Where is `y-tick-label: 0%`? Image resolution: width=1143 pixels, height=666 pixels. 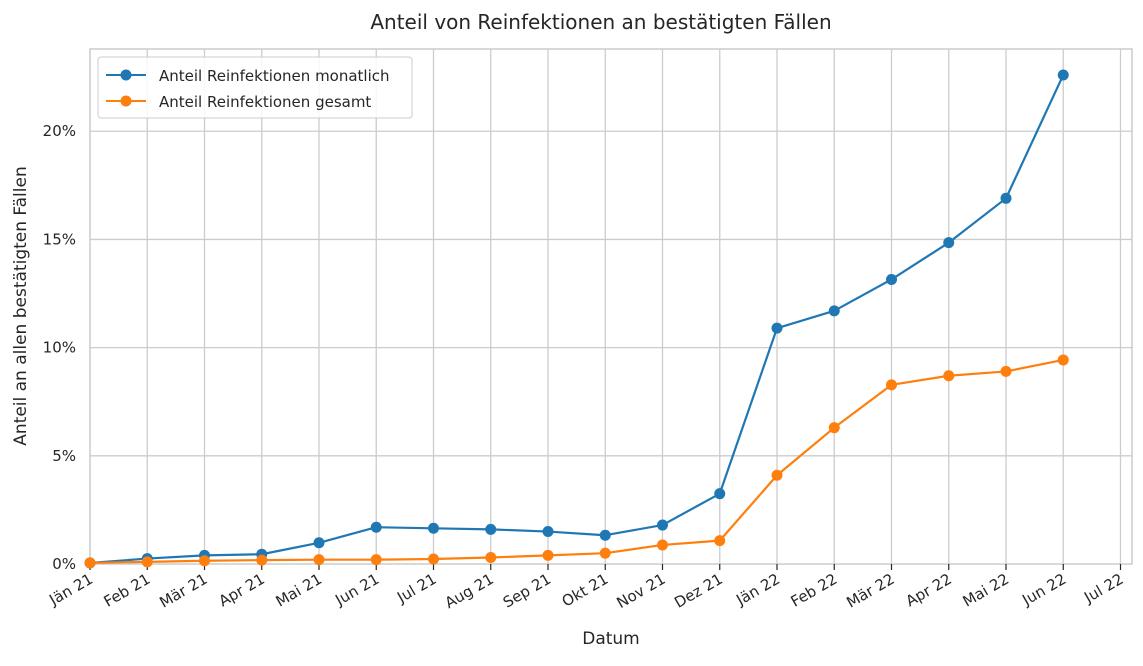
y-tick-label: 0% is located at coordinates (64, 564).